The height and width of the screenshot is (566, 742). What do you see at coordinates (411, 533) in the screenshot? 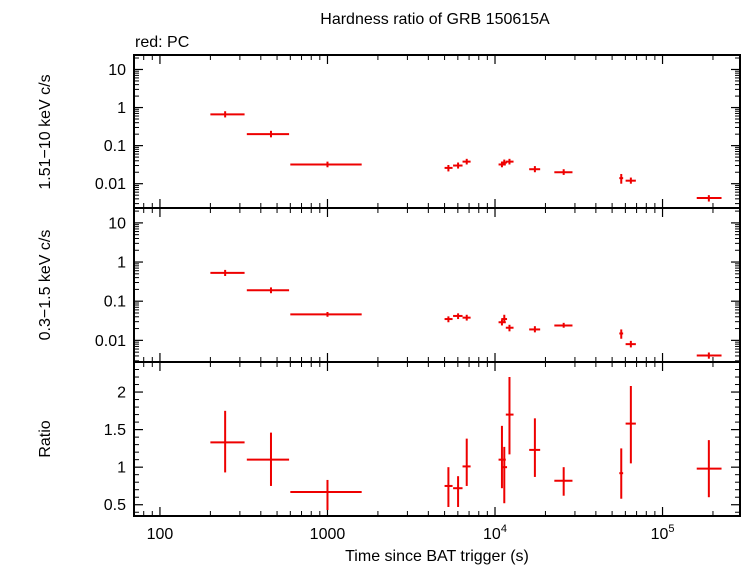
I see `x-axis-ticks: 100 1000 10⁴ 10⁵` at bounding box center [411, 533].